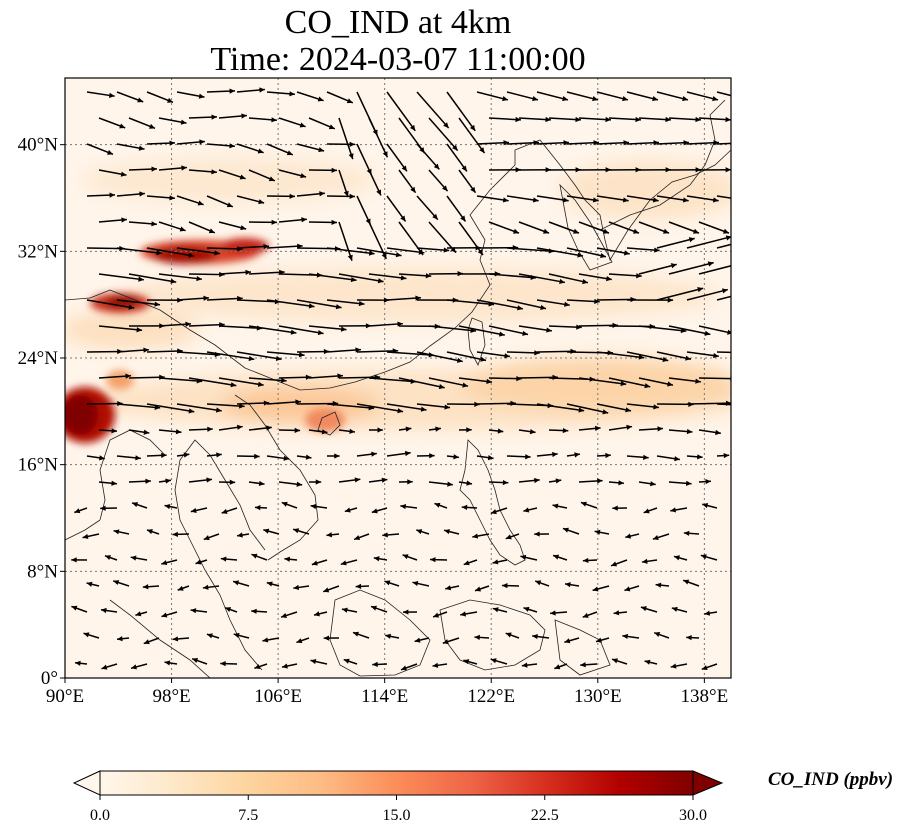 This screenshot has height=836, width=915. What do you see at coordinates (397, 815) in the screenshot?
I see `colorbar-tick-label: 15.0` at bounding box center [397, 815].